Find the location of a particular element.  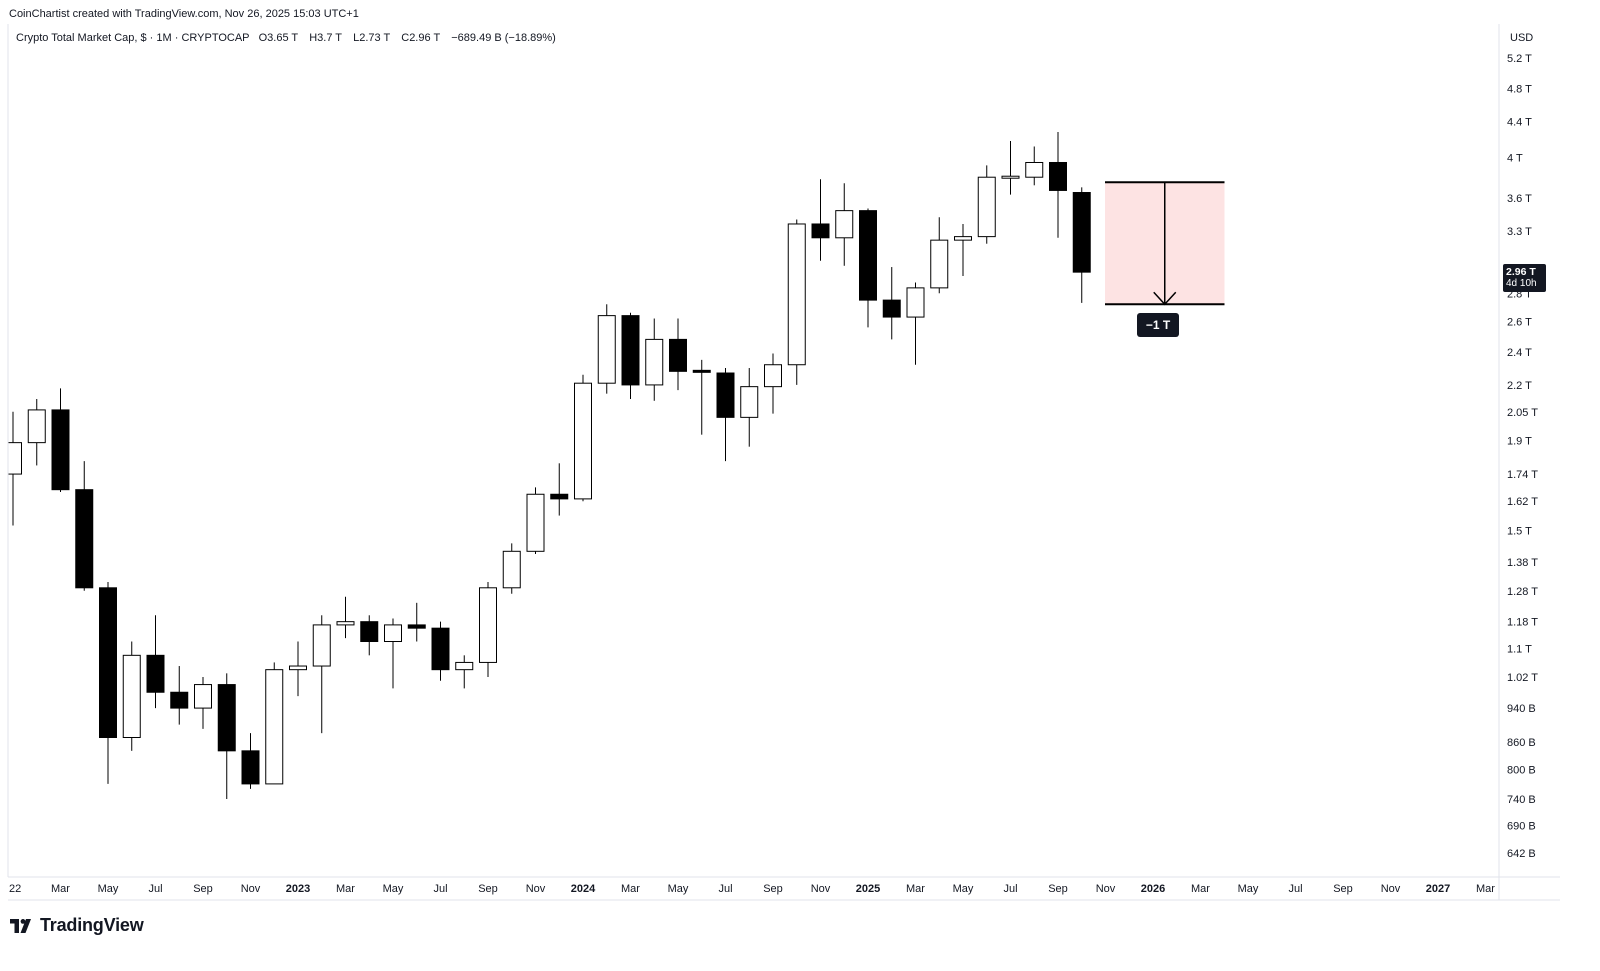

x-tick-label: 2027 is located at coordinates (1438, 889).